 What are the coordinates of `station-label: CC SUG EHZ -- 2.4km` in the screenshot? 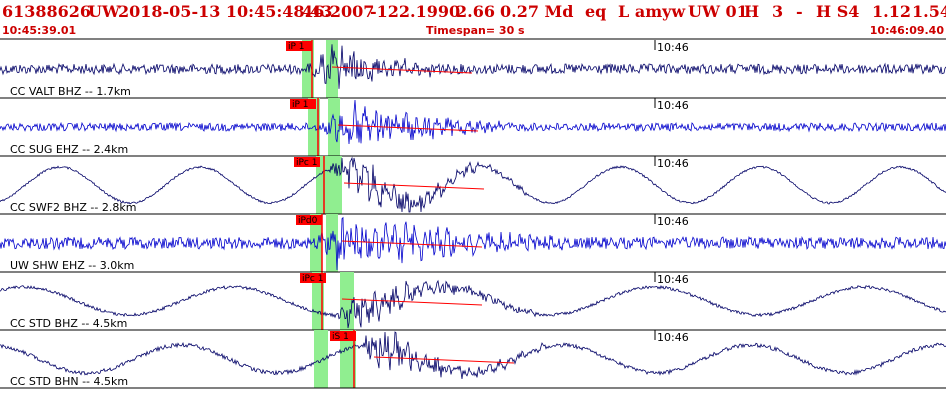 It's located at (69, 149).